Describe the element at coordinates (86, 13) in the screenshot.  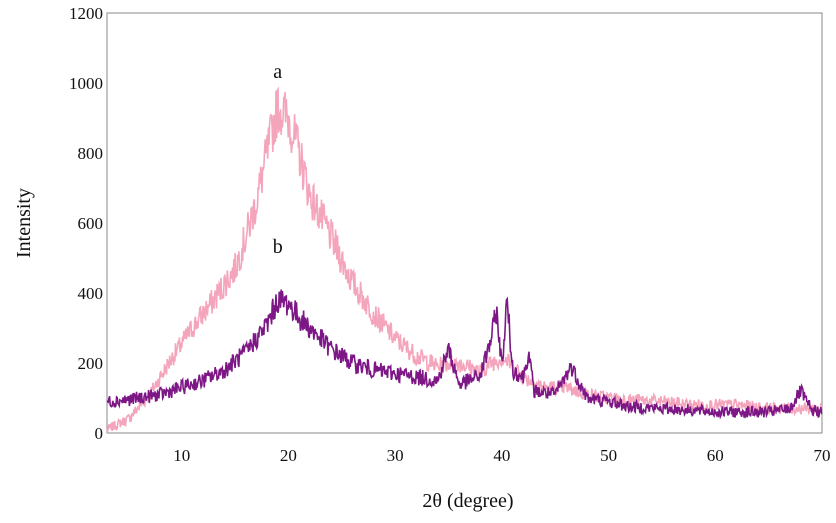
I see `y-tick-label: 1200` at that location.